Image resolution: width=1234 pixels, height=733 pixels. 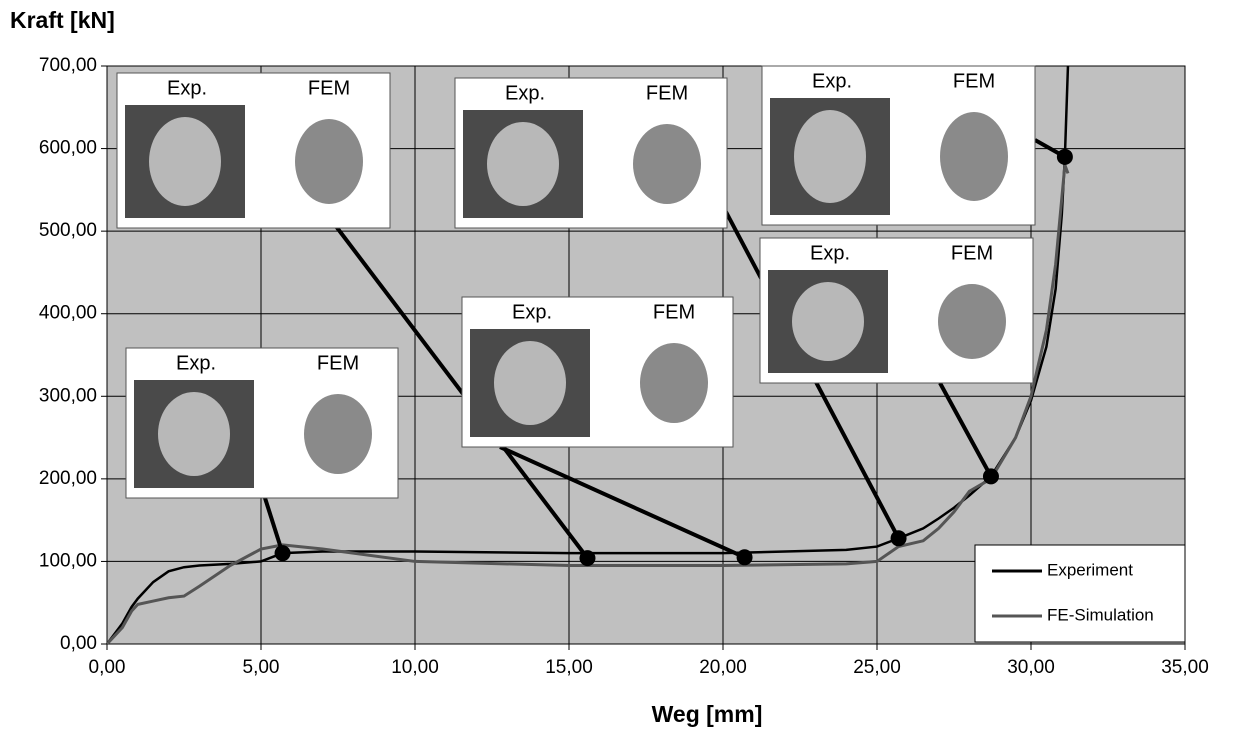 What do you see at coordinates (877, 667) in the screenshot?
I see `x-tick-label: 25,00` at bounding box center [877, 667].